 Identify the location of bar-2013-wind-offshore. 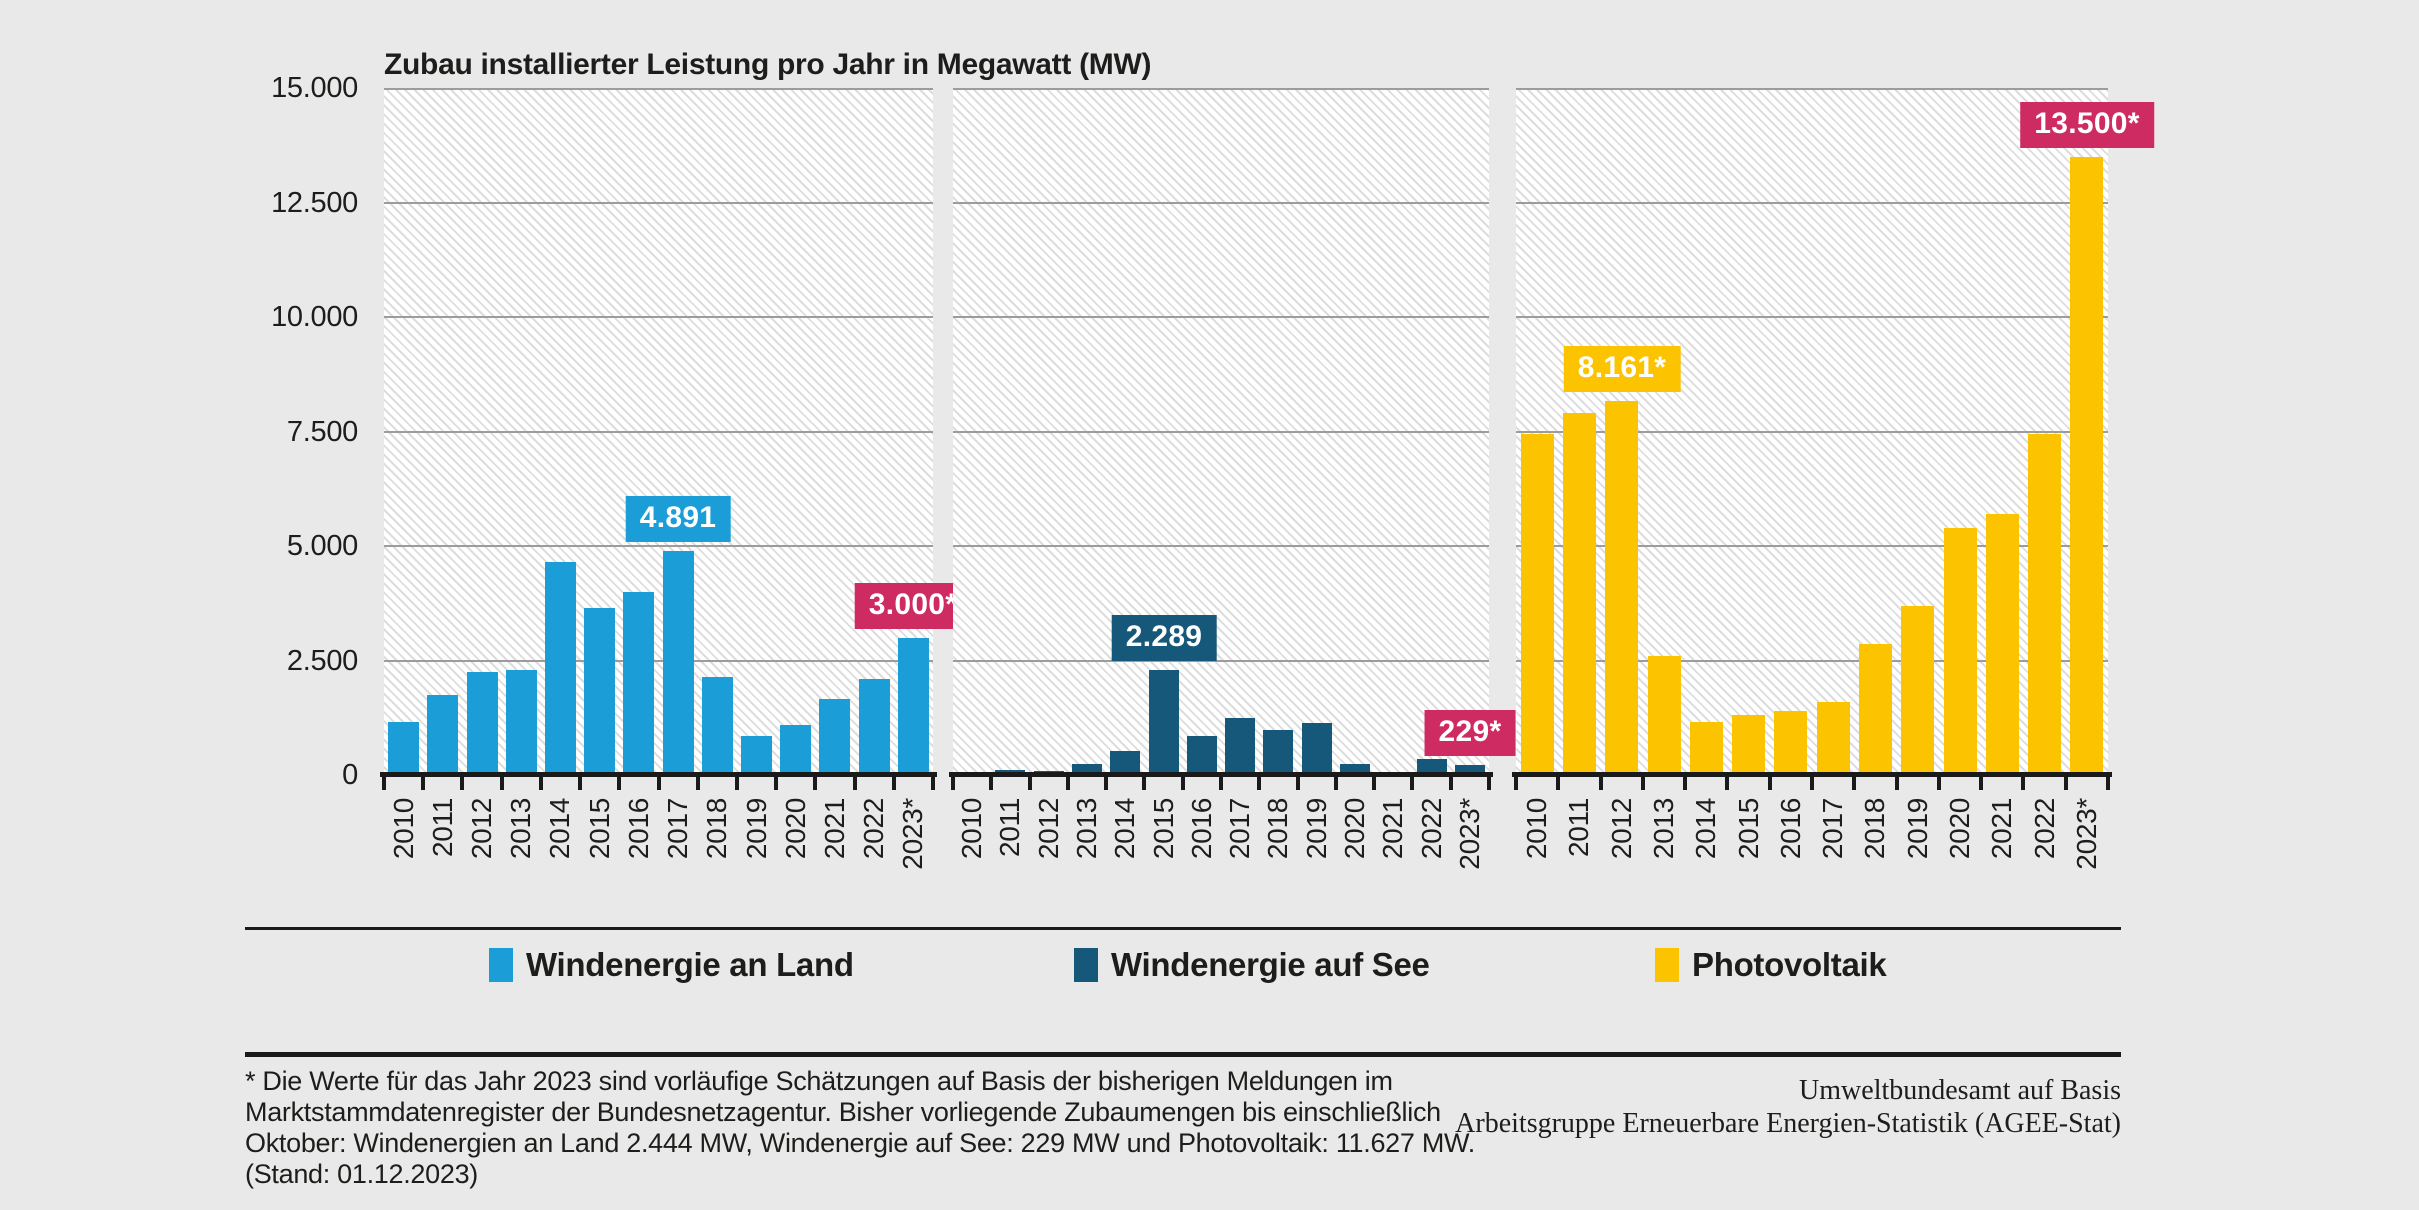
(1087, 769).